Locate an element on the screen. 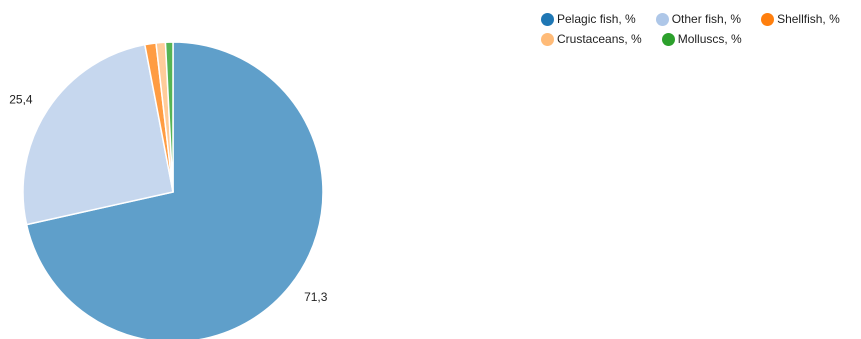  legend-label-other-fish: Other fish, % is located at coordinates (706, 19).